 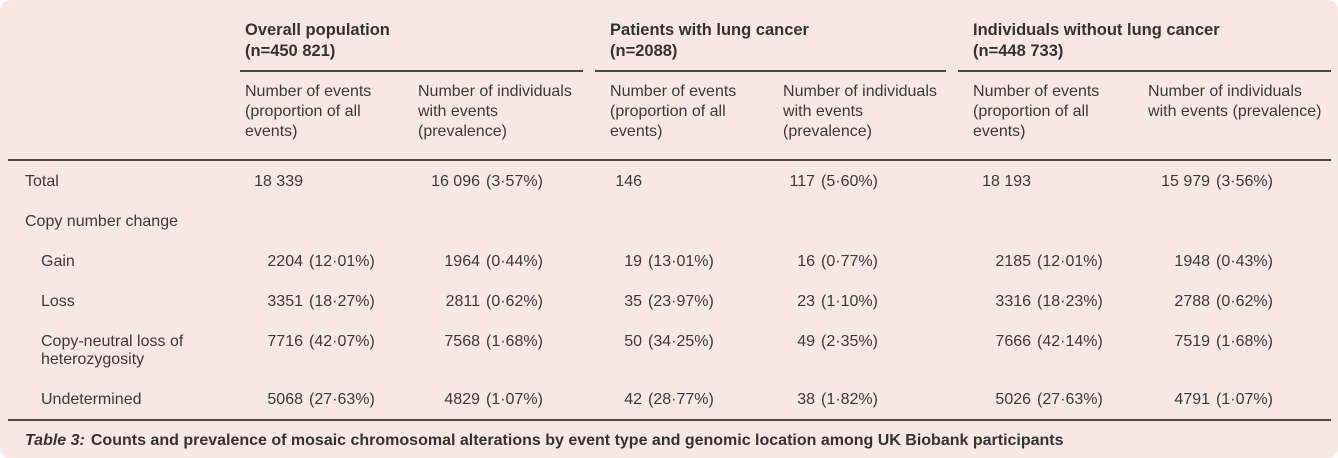 I want to click on cell-count: 19, so click(x=633, y=261).